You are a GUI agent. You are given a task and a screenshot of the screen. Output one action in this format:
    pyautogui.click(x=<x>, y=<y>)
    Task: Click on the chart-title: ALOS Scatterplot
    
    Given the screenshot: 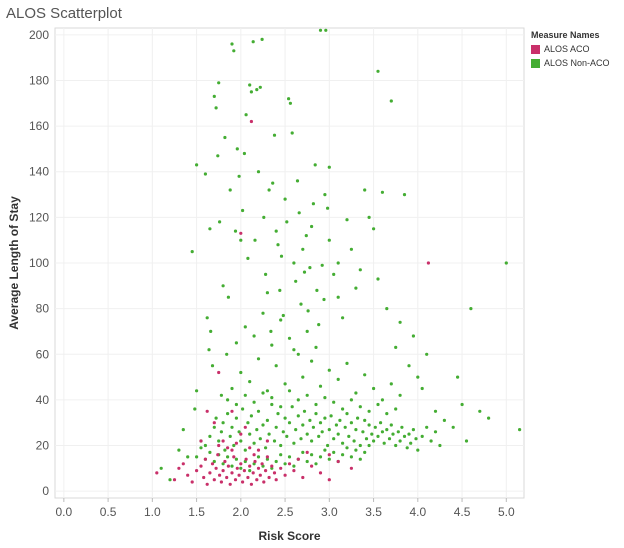 What is the action you would take?
    pyautogui.click(x=64, y=13)
    